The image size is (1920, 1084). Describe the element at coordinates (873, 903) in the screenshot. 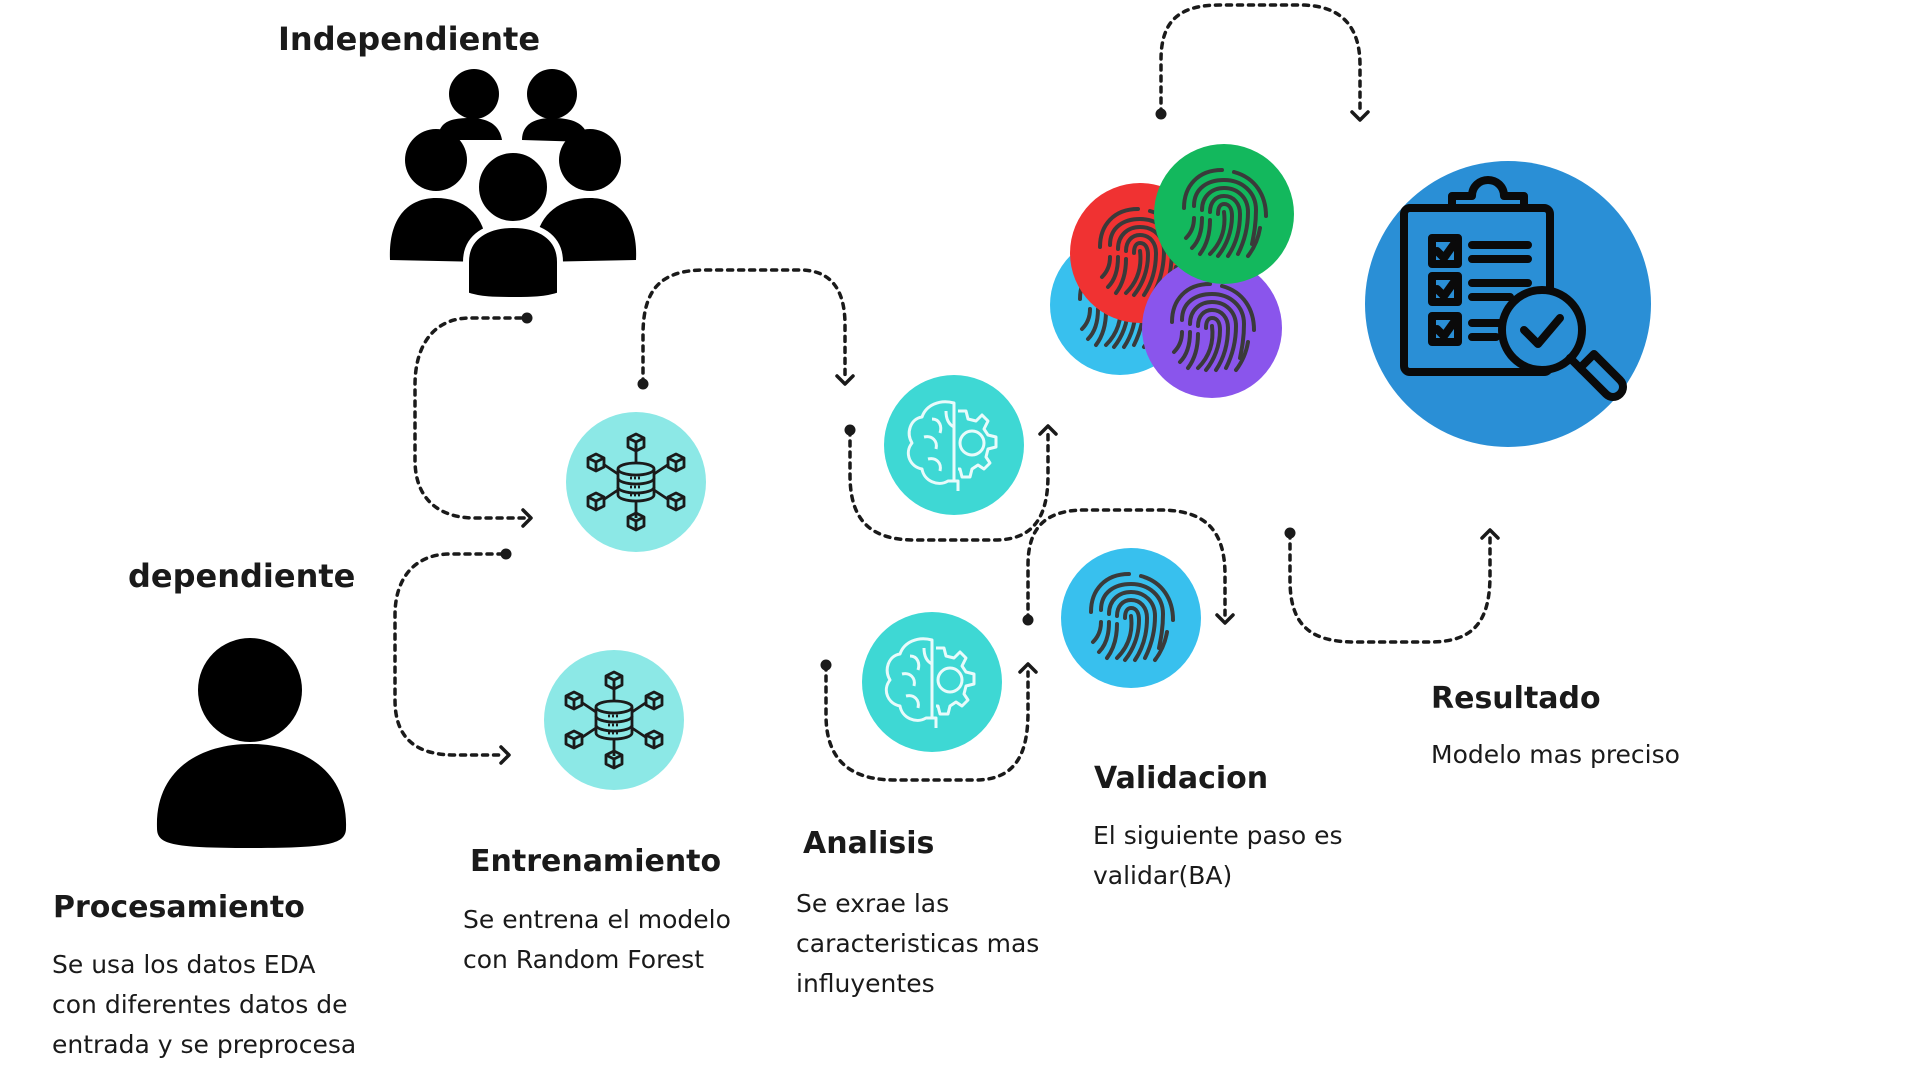

I see `desc-line: Se exrae las` at that location.